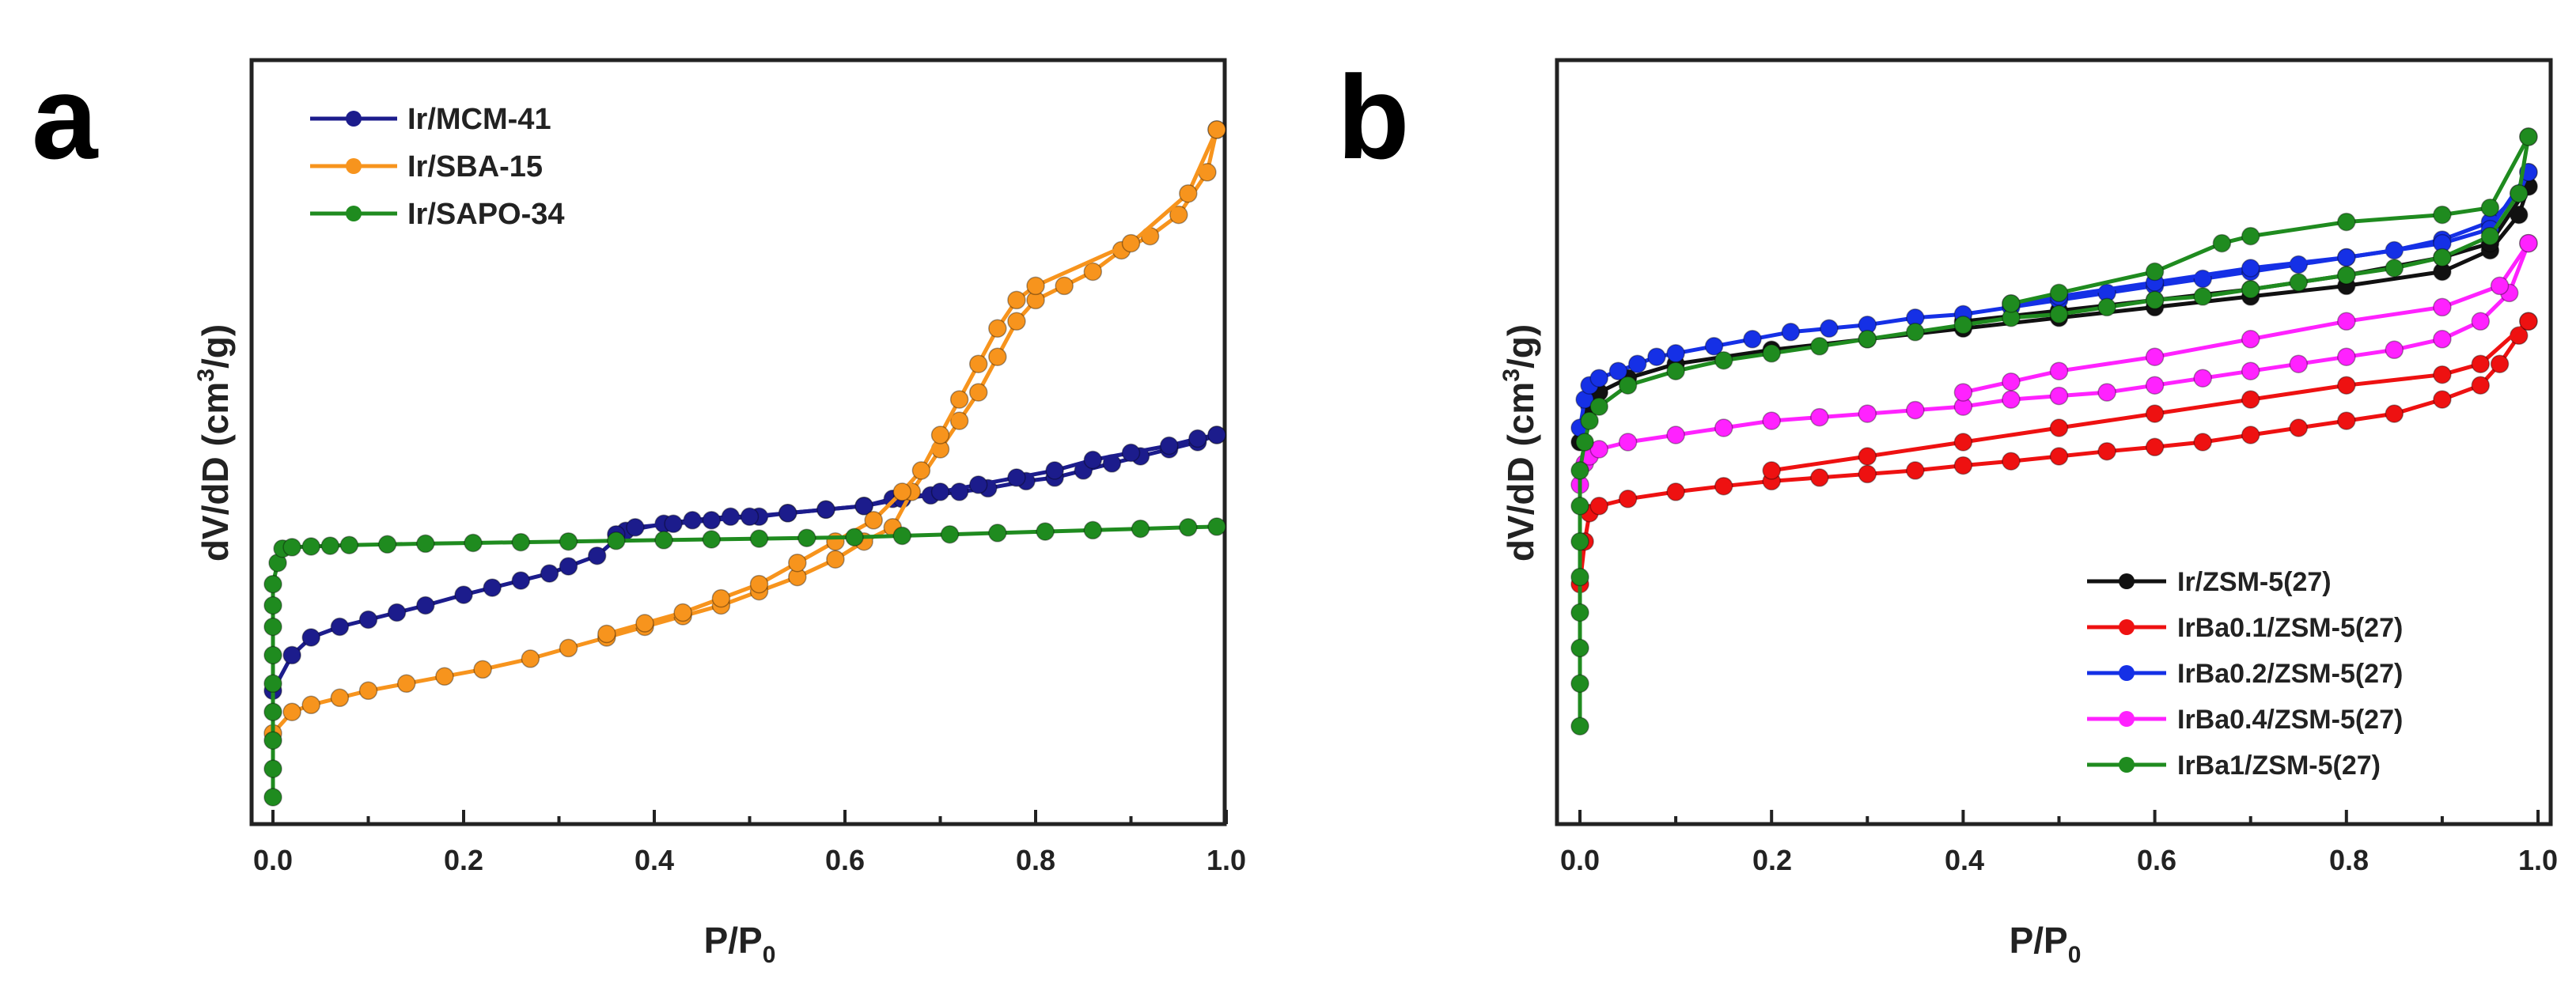 This screenshot has width=2576, height=987. Describe the element at coordinates (744, 660) in the screenshot. I see `series-line-ir-sapo-34-adsorption` at that location.